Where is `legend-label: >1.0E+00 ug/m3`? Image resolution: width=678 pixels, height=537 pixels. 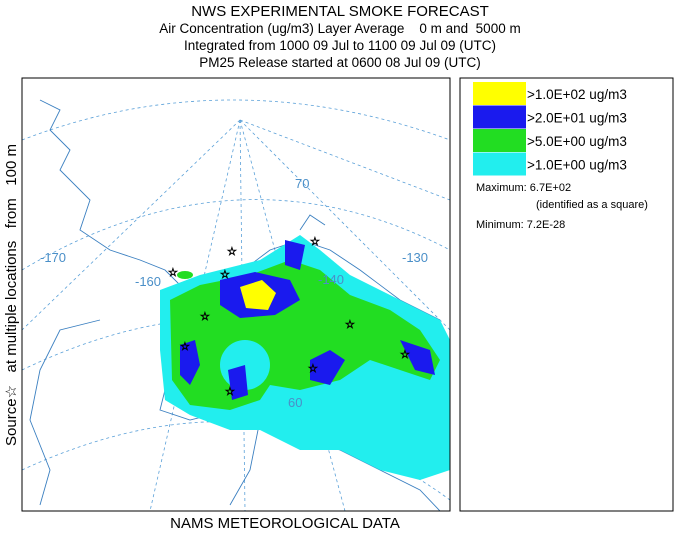 legend-label: >1.0E+00 ug/m3 is located at coordinates (577, 165).